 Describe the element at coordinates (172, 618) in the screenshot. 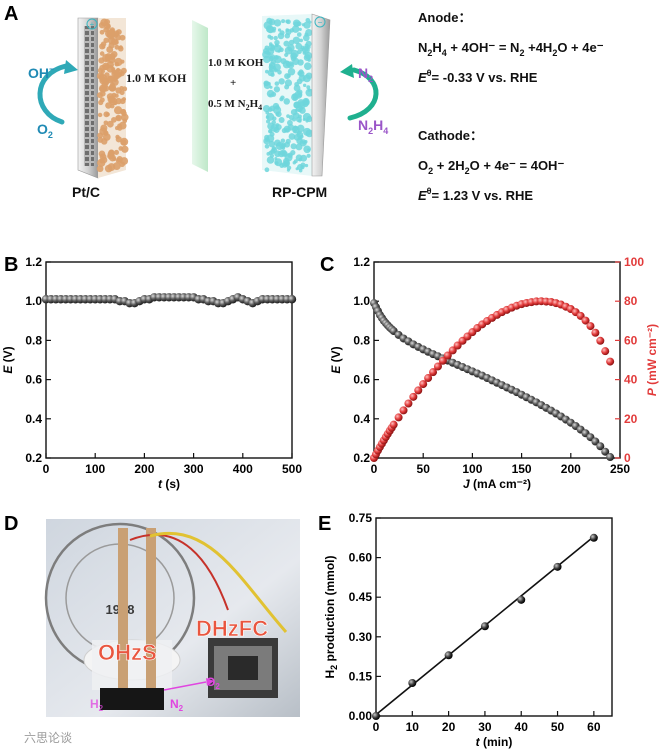

I see `panel-d-photo: 1958 OHzS DHzFC N2 O2 H2` at that location.